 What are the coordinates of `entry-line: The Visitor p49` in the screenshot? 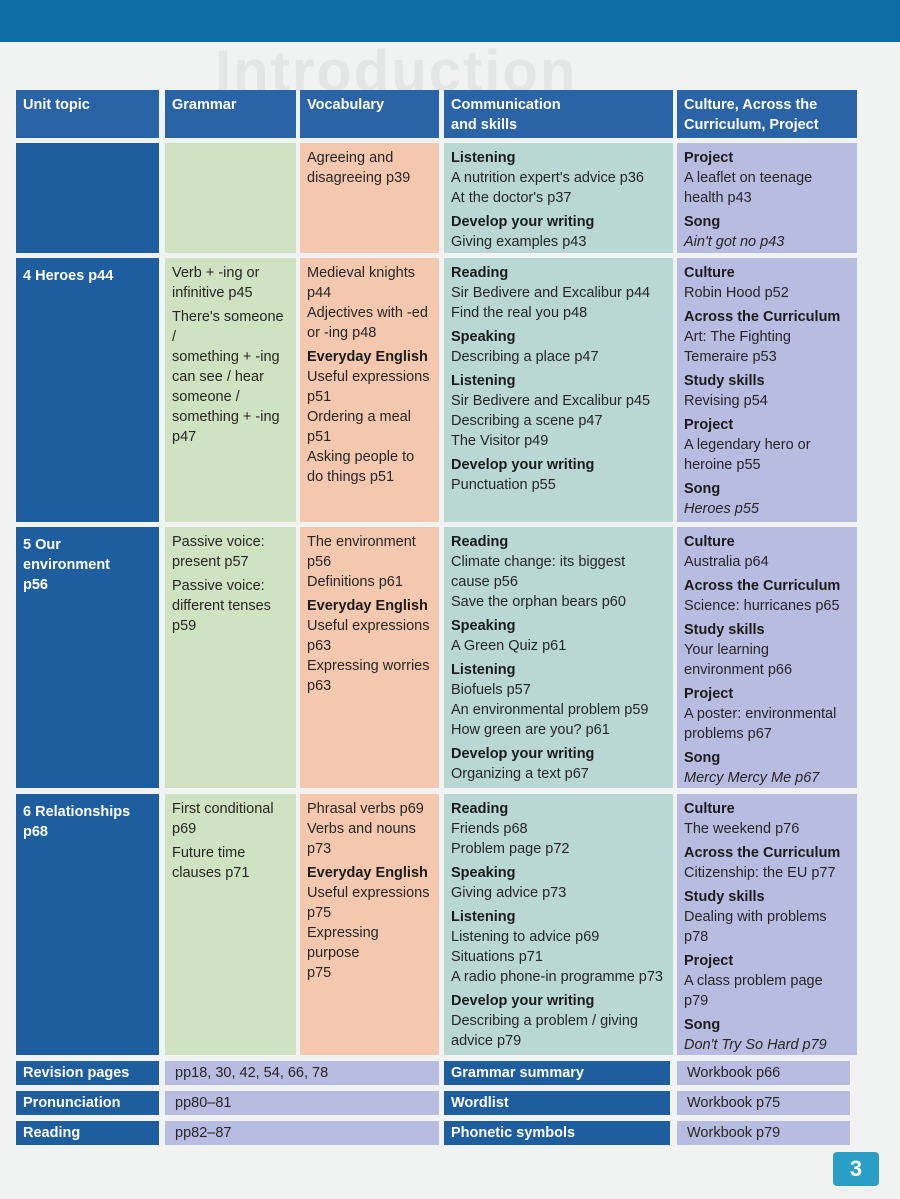 It's located at (500, 441).